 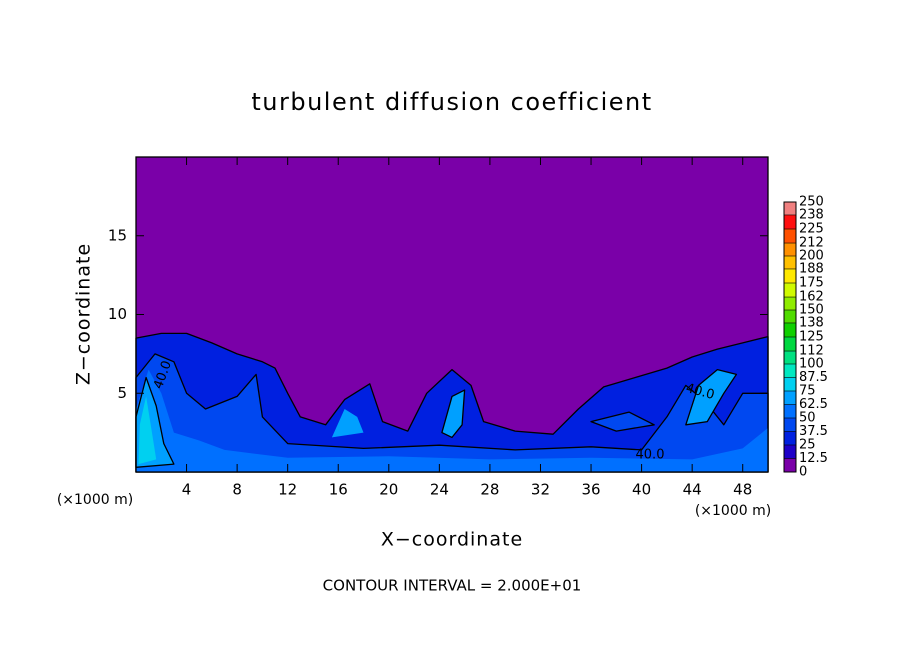 What do you see at coordinates (452, 540) in the screenshot?
I see `x-axis-label: X−coordinate` at bounding box center [452, 540].